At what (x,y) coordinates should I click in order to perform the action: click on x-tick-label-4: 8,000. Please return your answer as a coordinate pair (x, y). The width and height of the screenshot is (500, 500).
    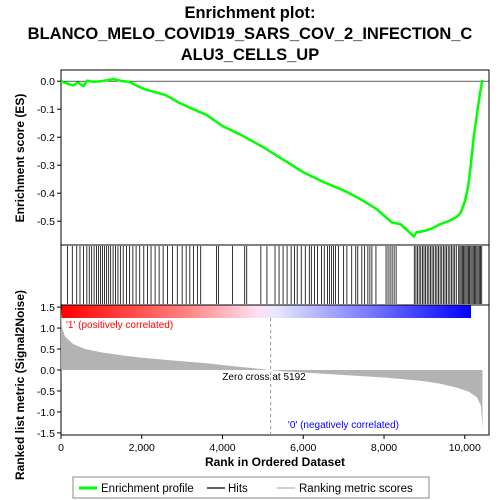
    Looking at the image, I should click on (384, 448).